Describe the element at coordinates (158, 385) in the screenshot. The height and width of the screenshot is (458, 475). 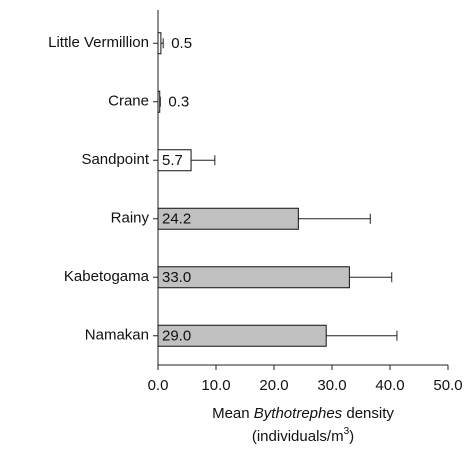
I see `x-tick-label: 0.0` at that location.